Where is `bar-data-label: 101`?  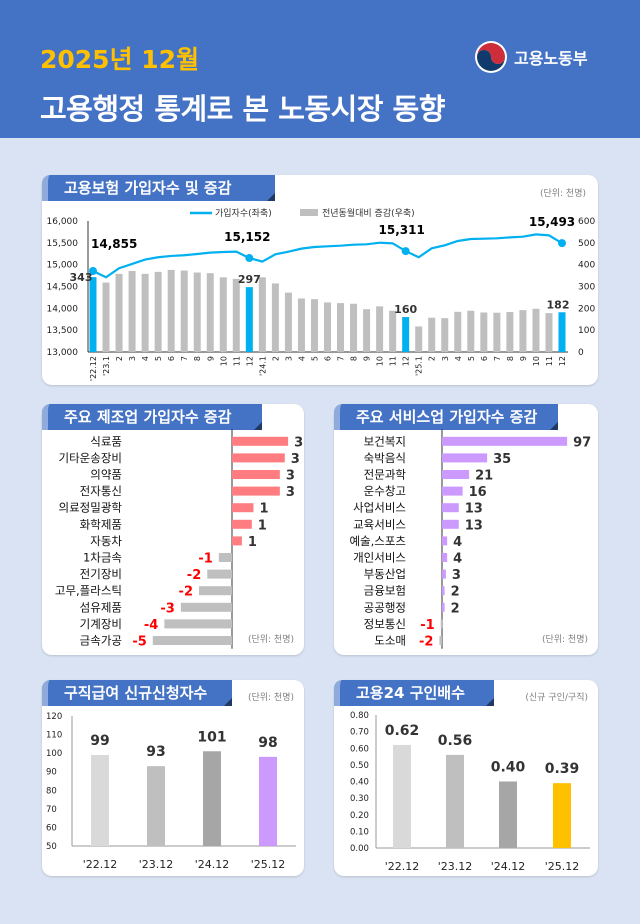
bar-data-label: 101 is located at coordinates (211, 737).